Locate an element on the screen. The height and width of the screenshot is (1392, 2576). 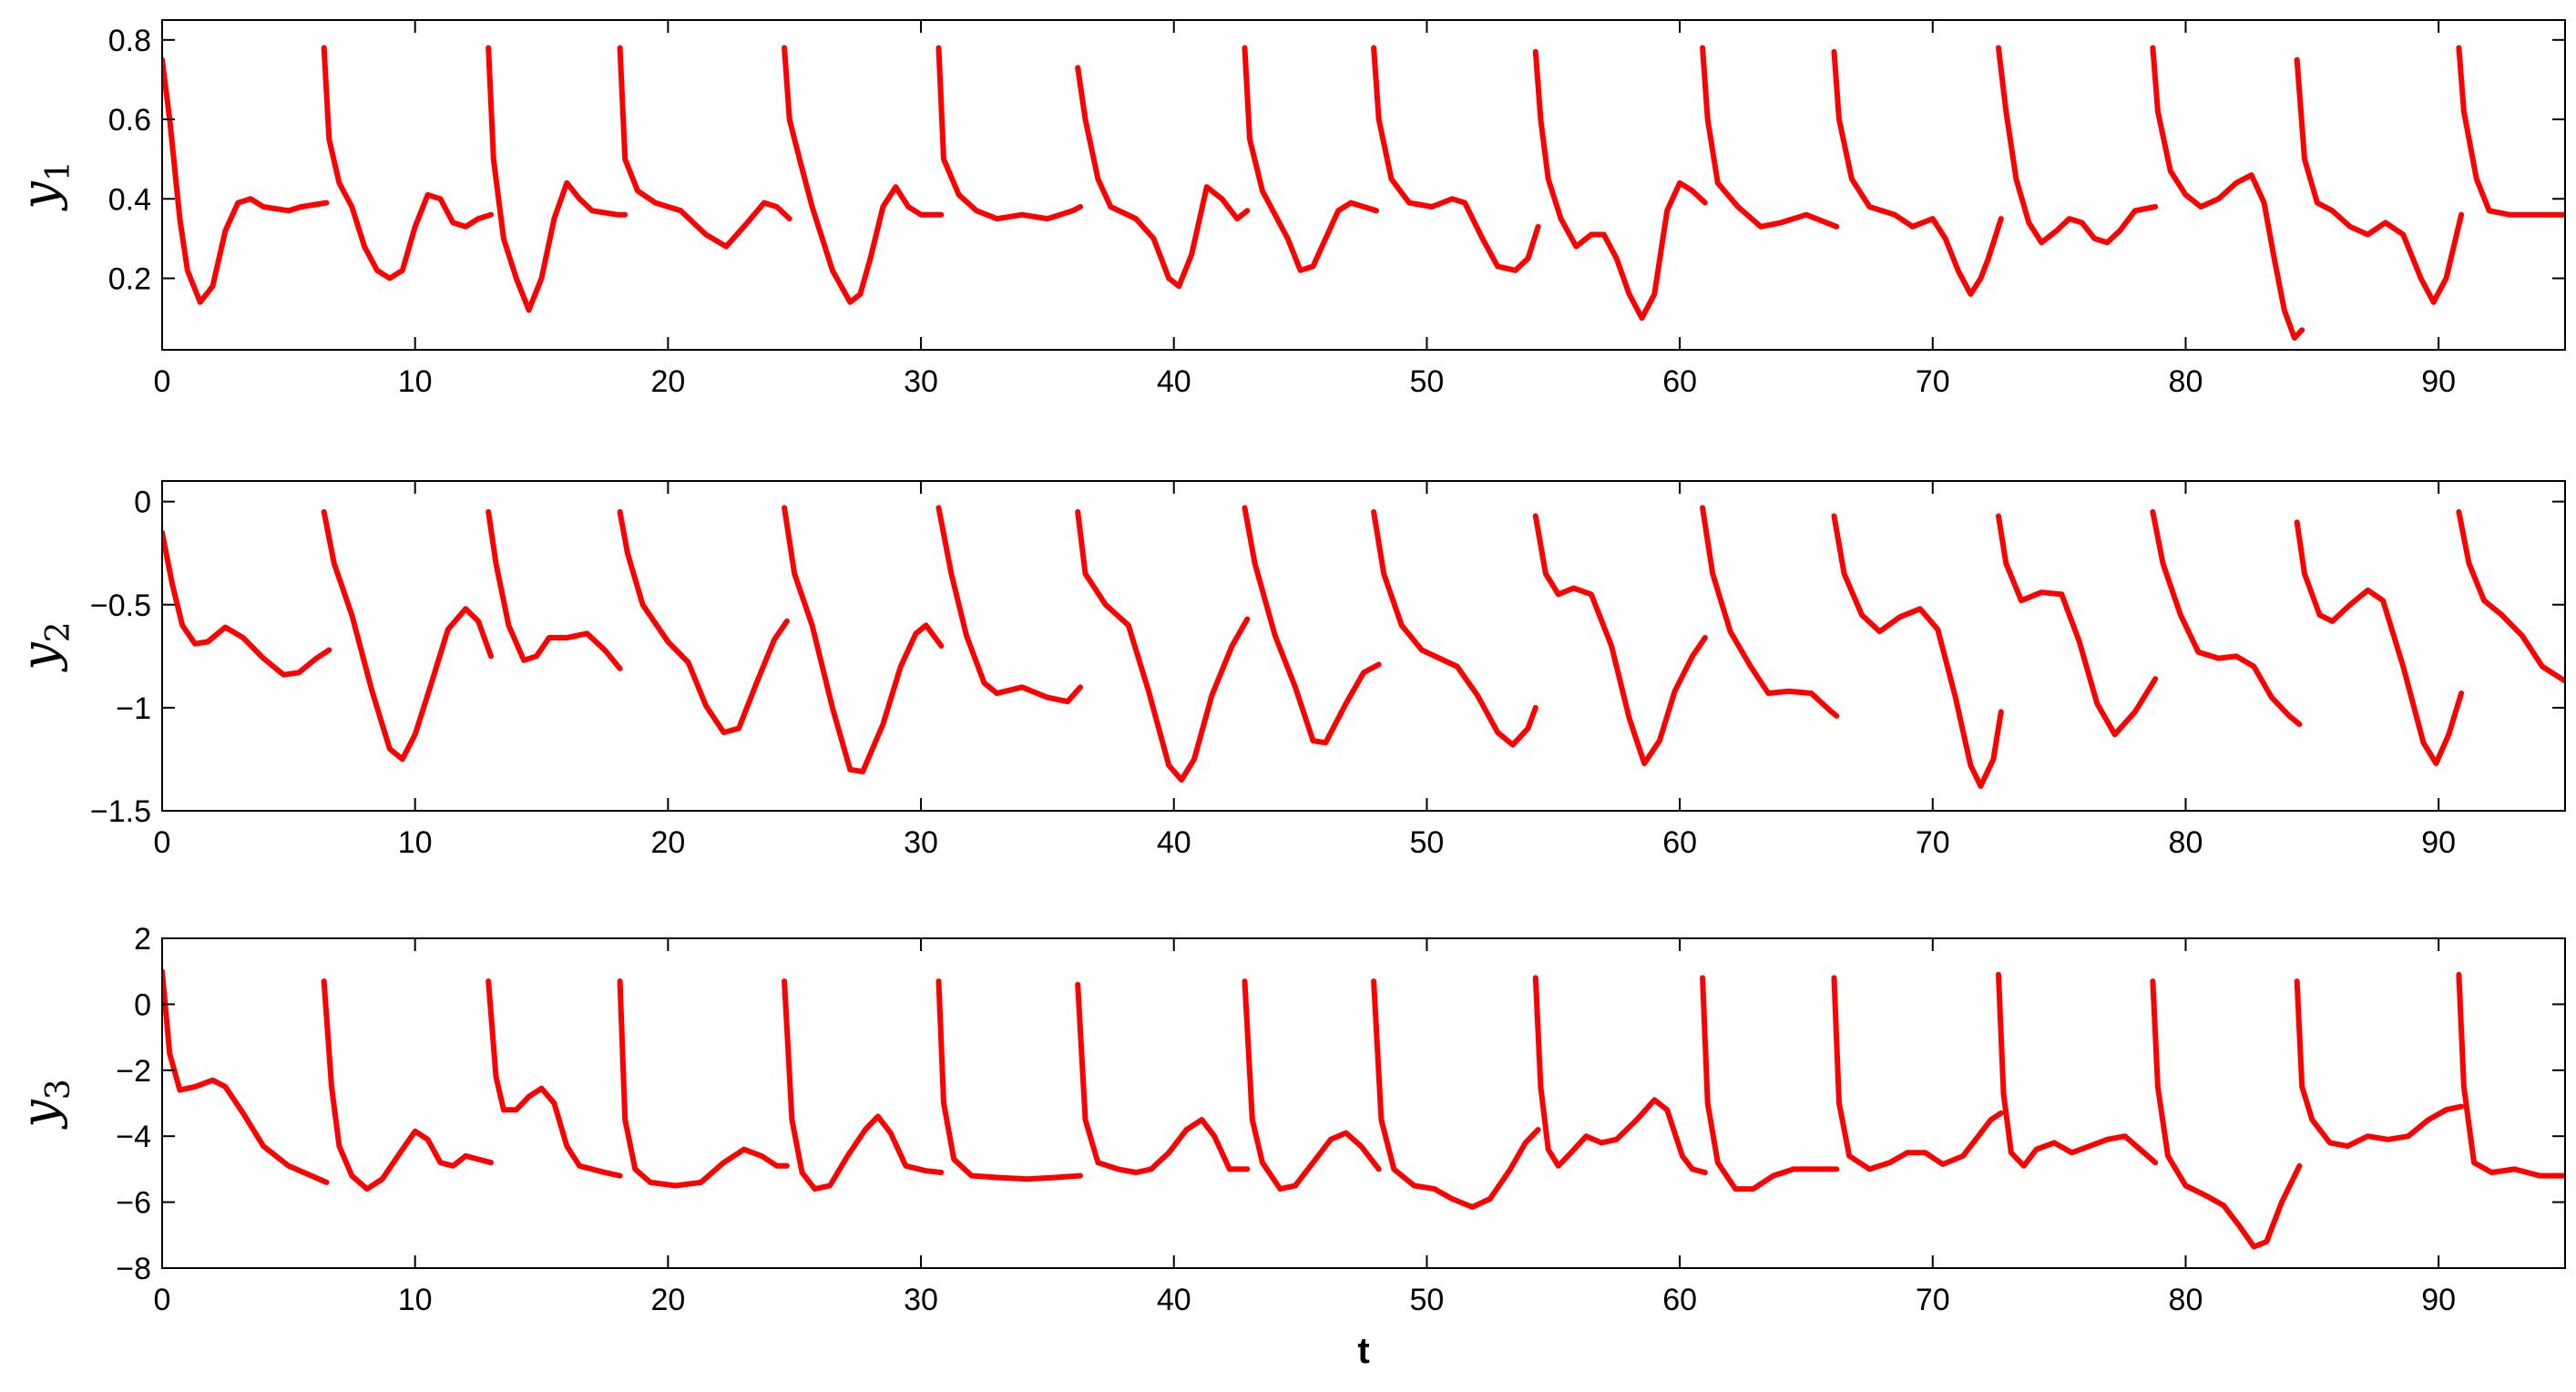
y-tick-label: −2 is located at coordinates (133, 1071).